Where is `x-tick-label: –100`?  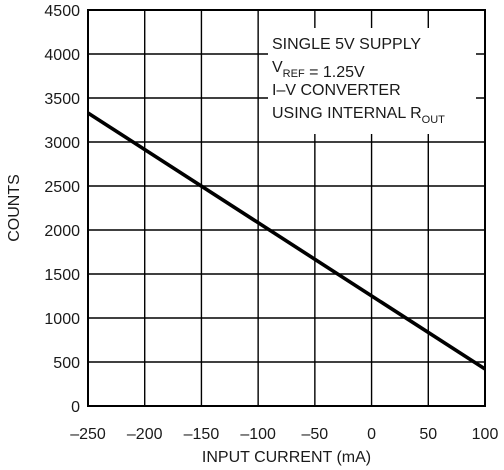
x-tick-label: –100 is located at coordinates (258, 434).